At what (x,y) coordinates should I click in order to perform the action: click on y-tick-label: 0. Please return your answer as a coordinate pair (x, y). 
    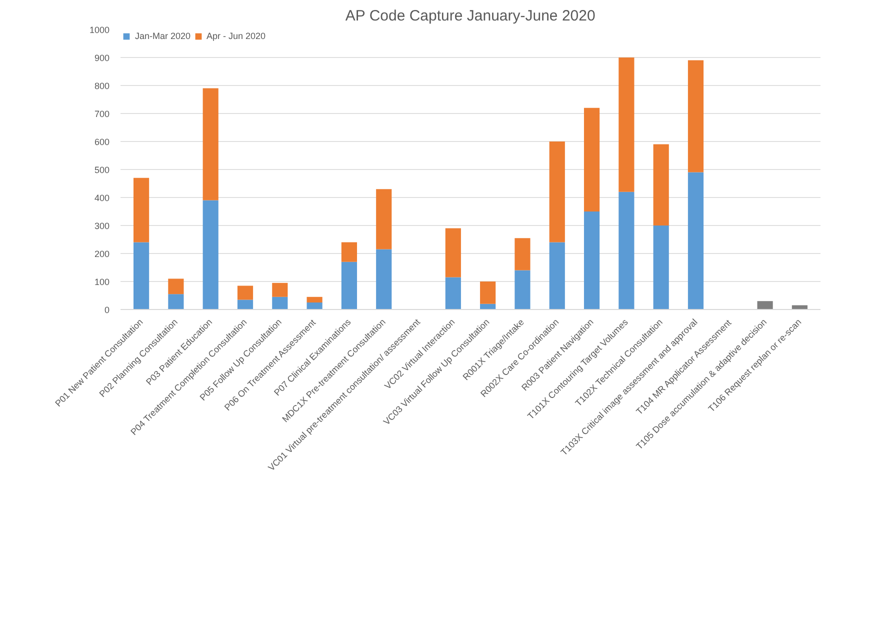
    Looking at the image, I should click on (107, 310).